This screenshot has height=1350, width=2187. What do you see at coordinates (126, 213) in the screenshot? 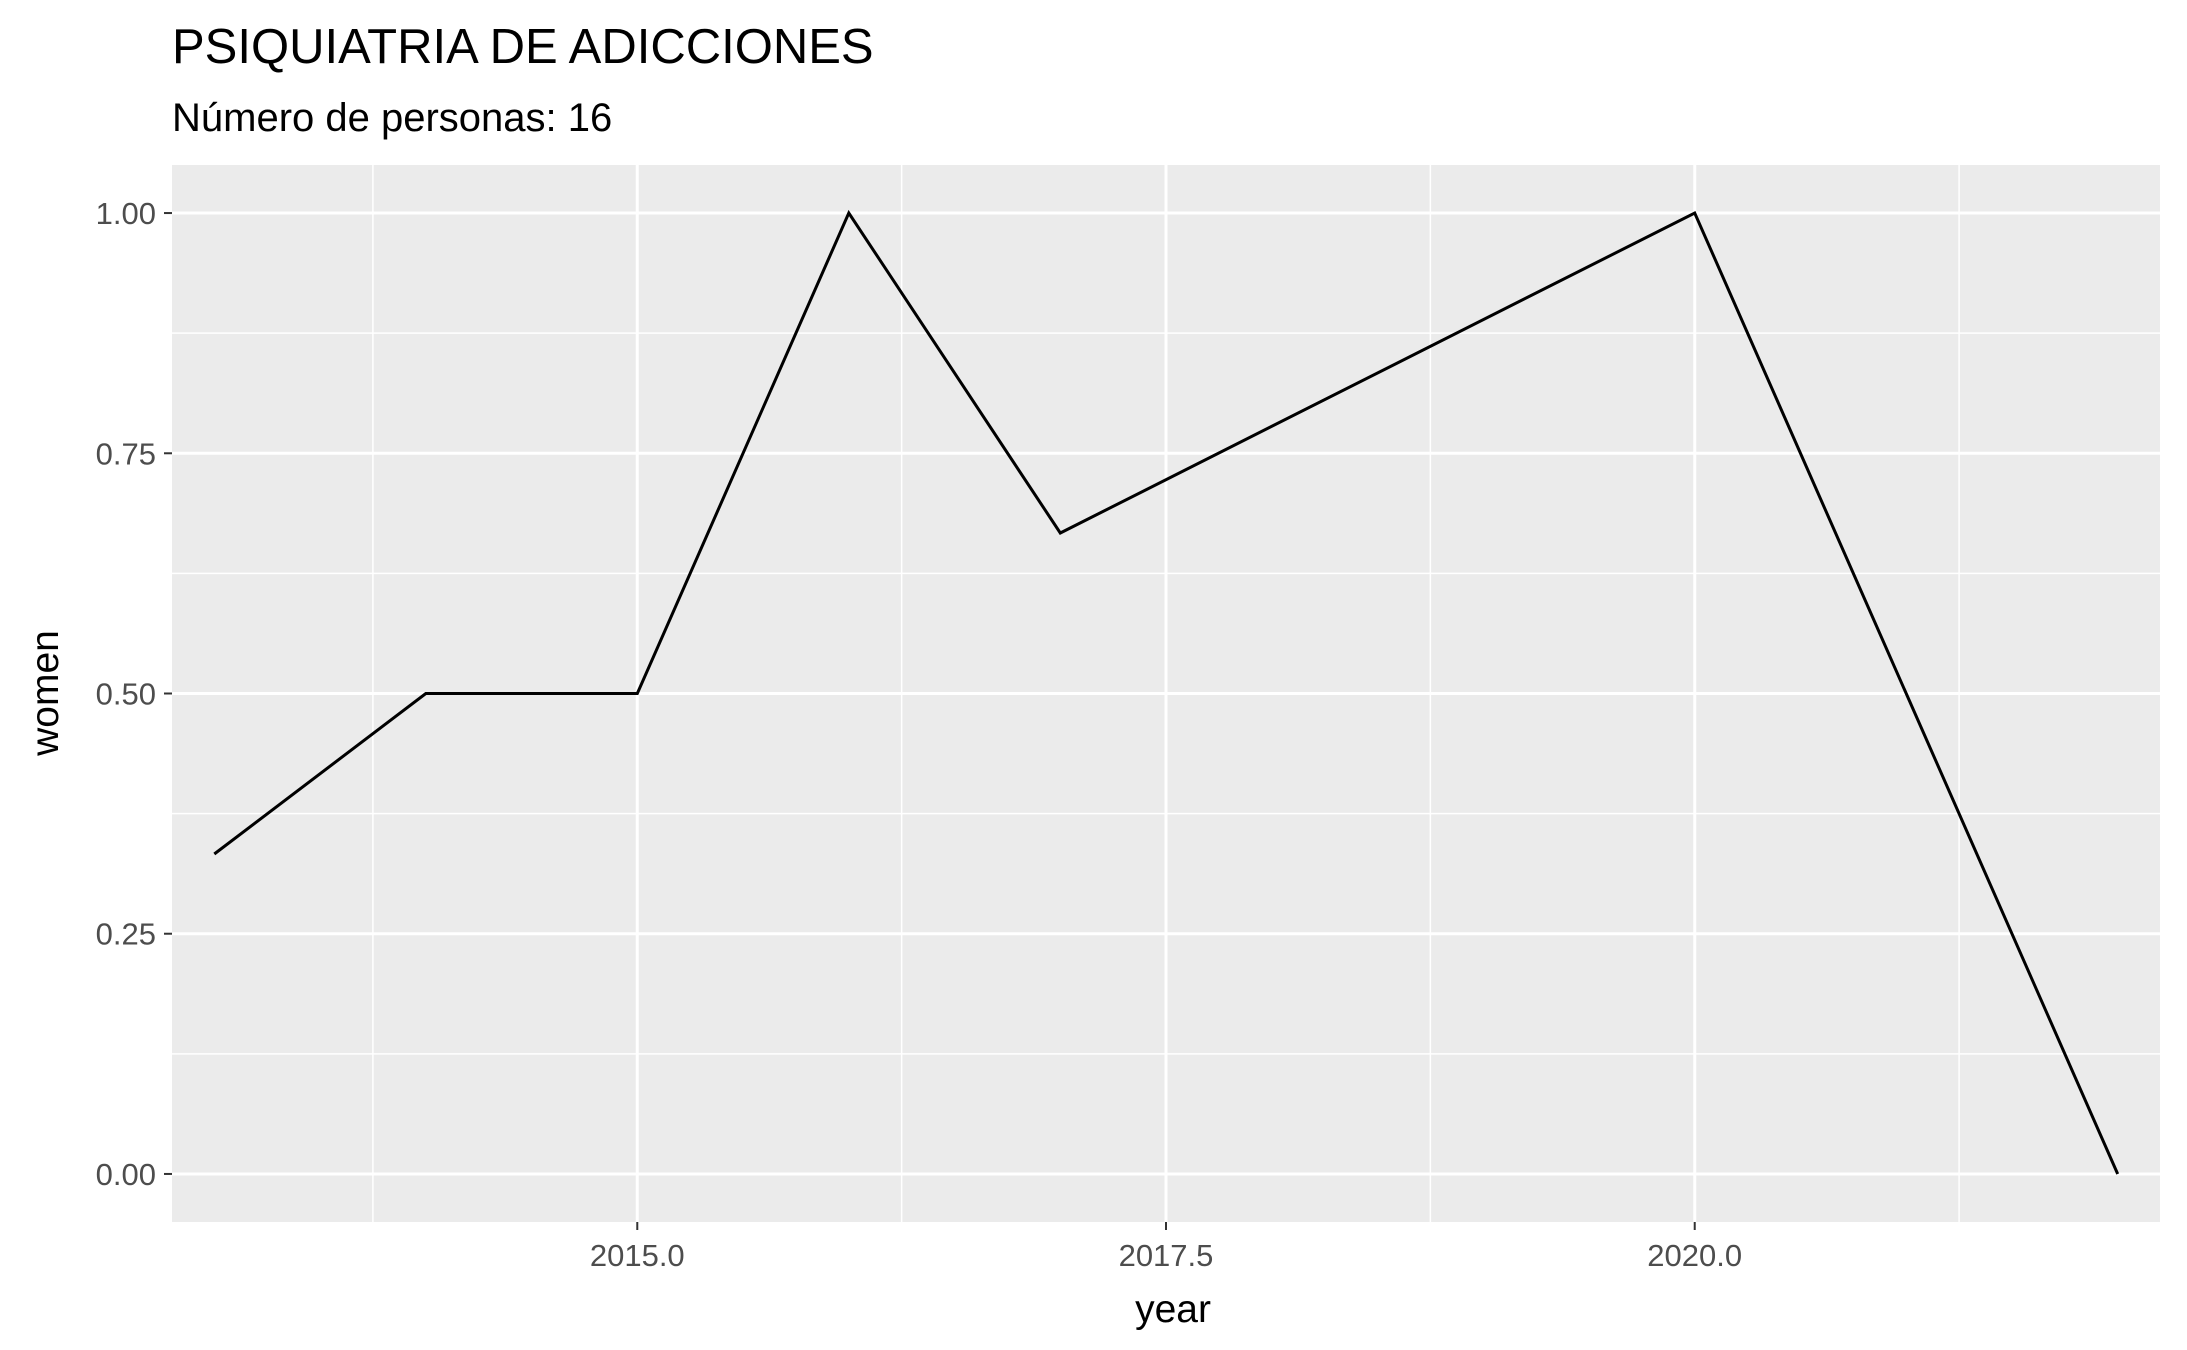
I see `y-tick-label: 1.00` at bounding box center [126, 213].